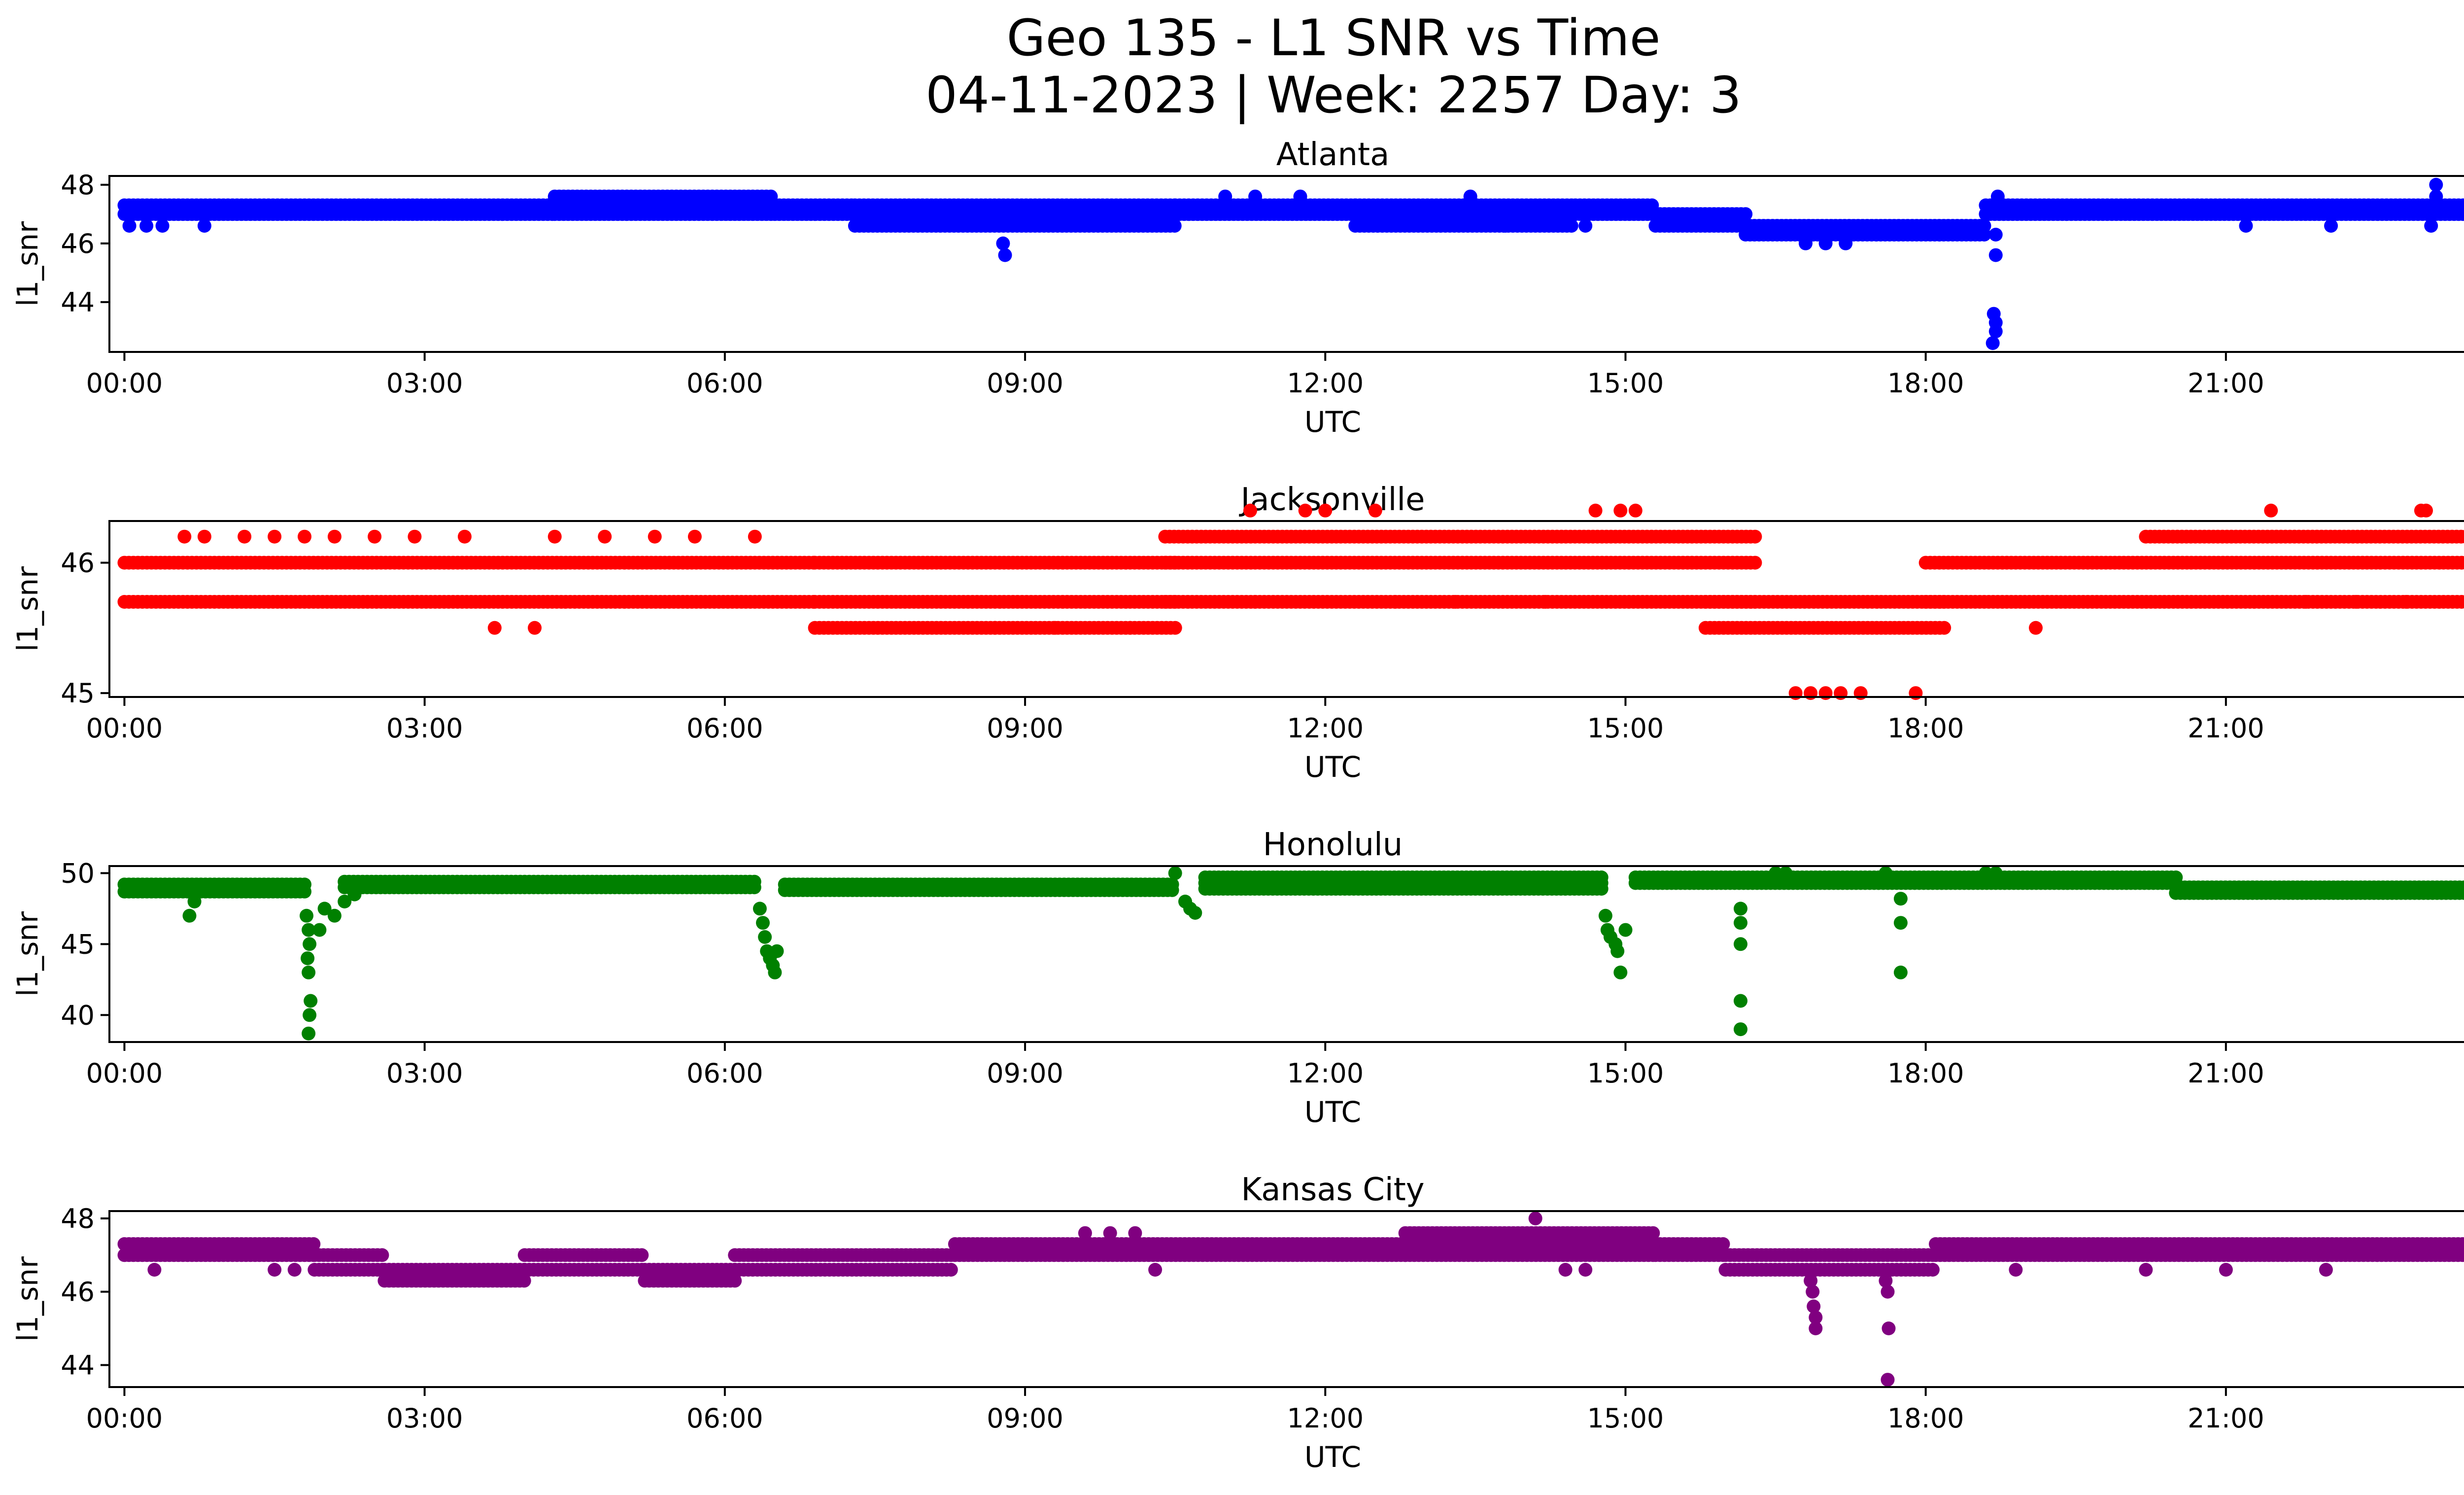 The image size is (2464, 1495). What do you see at coordinates (1334, 38) in the screenshot?
I see `figure-title-line1: Geo 135 - L1 SNR vs Time` at bounding box center [1334, 38].